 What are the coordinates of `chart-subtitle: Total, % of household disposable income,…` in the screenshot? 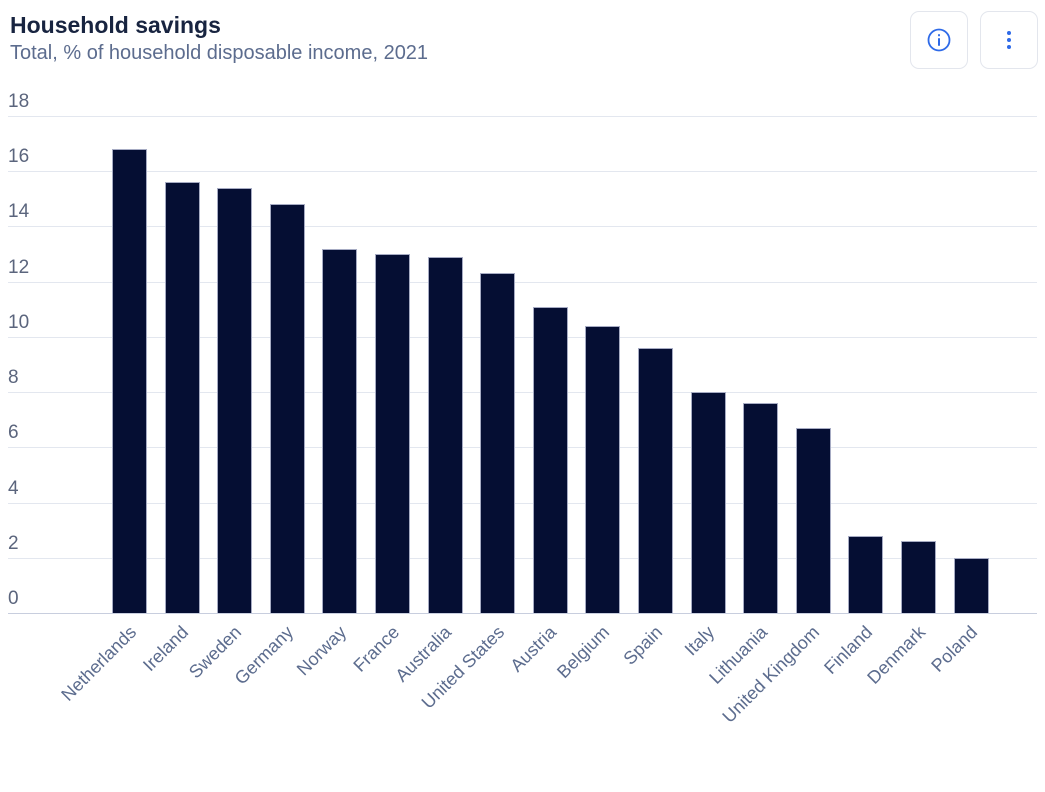 It's located at (219, 53).